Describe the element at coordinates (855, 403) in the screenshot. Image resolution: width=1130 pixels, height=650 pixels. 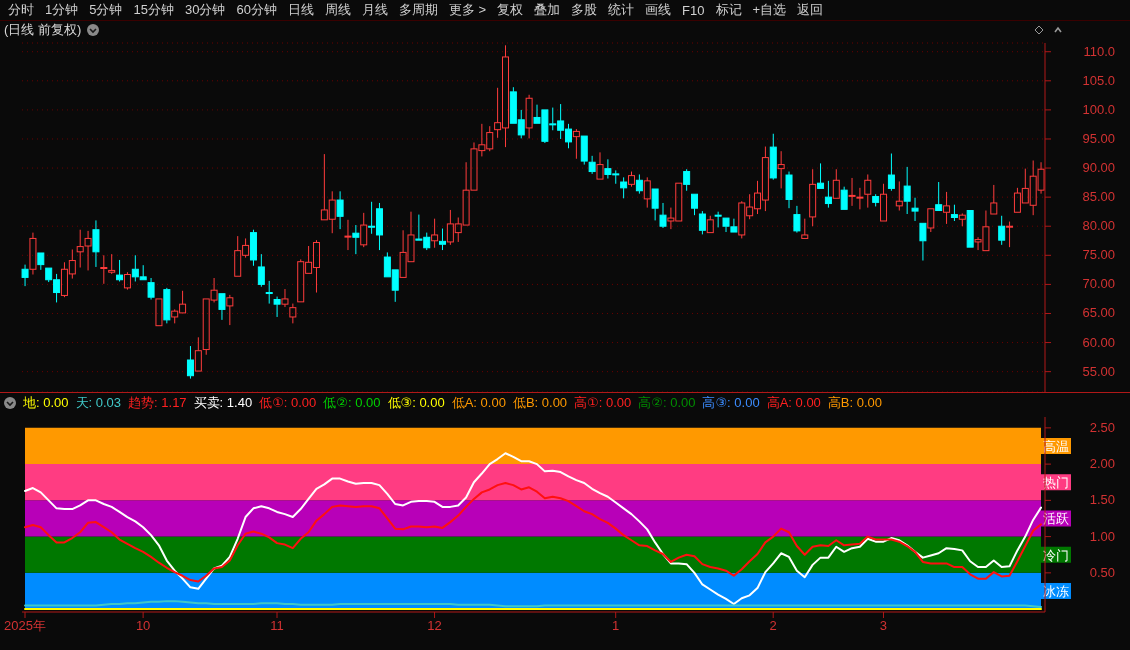
I see `text: 高B: 0.00` at that location.